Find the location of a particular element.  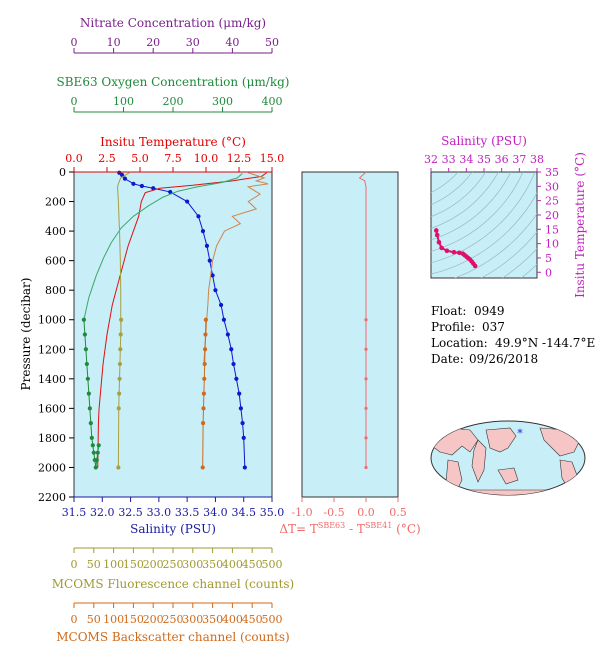

ts-y-tick-label: 0 is located at coordinates (548, 272).